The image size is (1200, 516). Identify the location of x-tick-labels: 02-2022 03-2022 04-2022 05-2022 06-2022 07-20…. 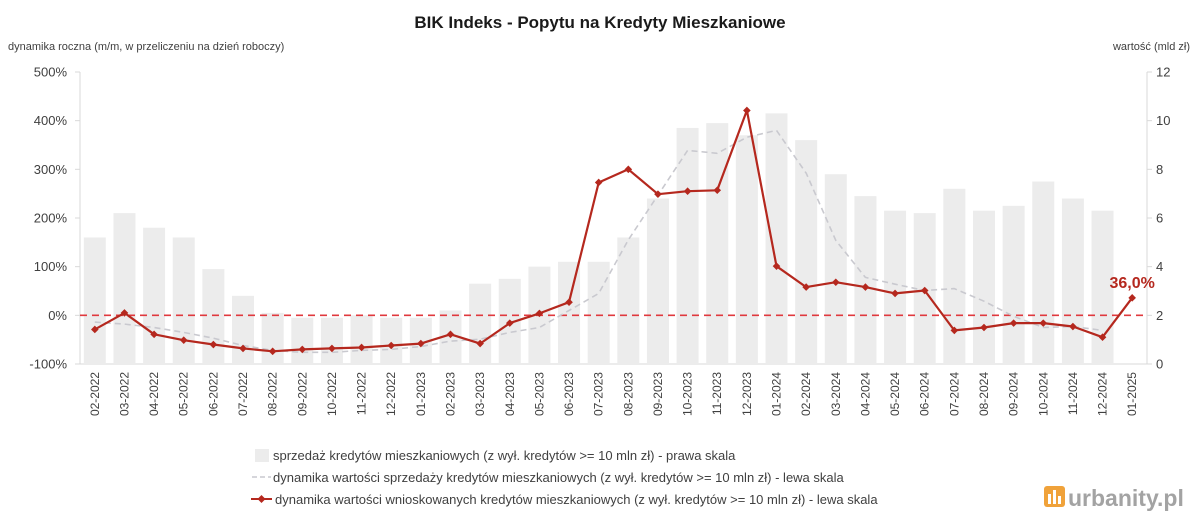
(613, 394).